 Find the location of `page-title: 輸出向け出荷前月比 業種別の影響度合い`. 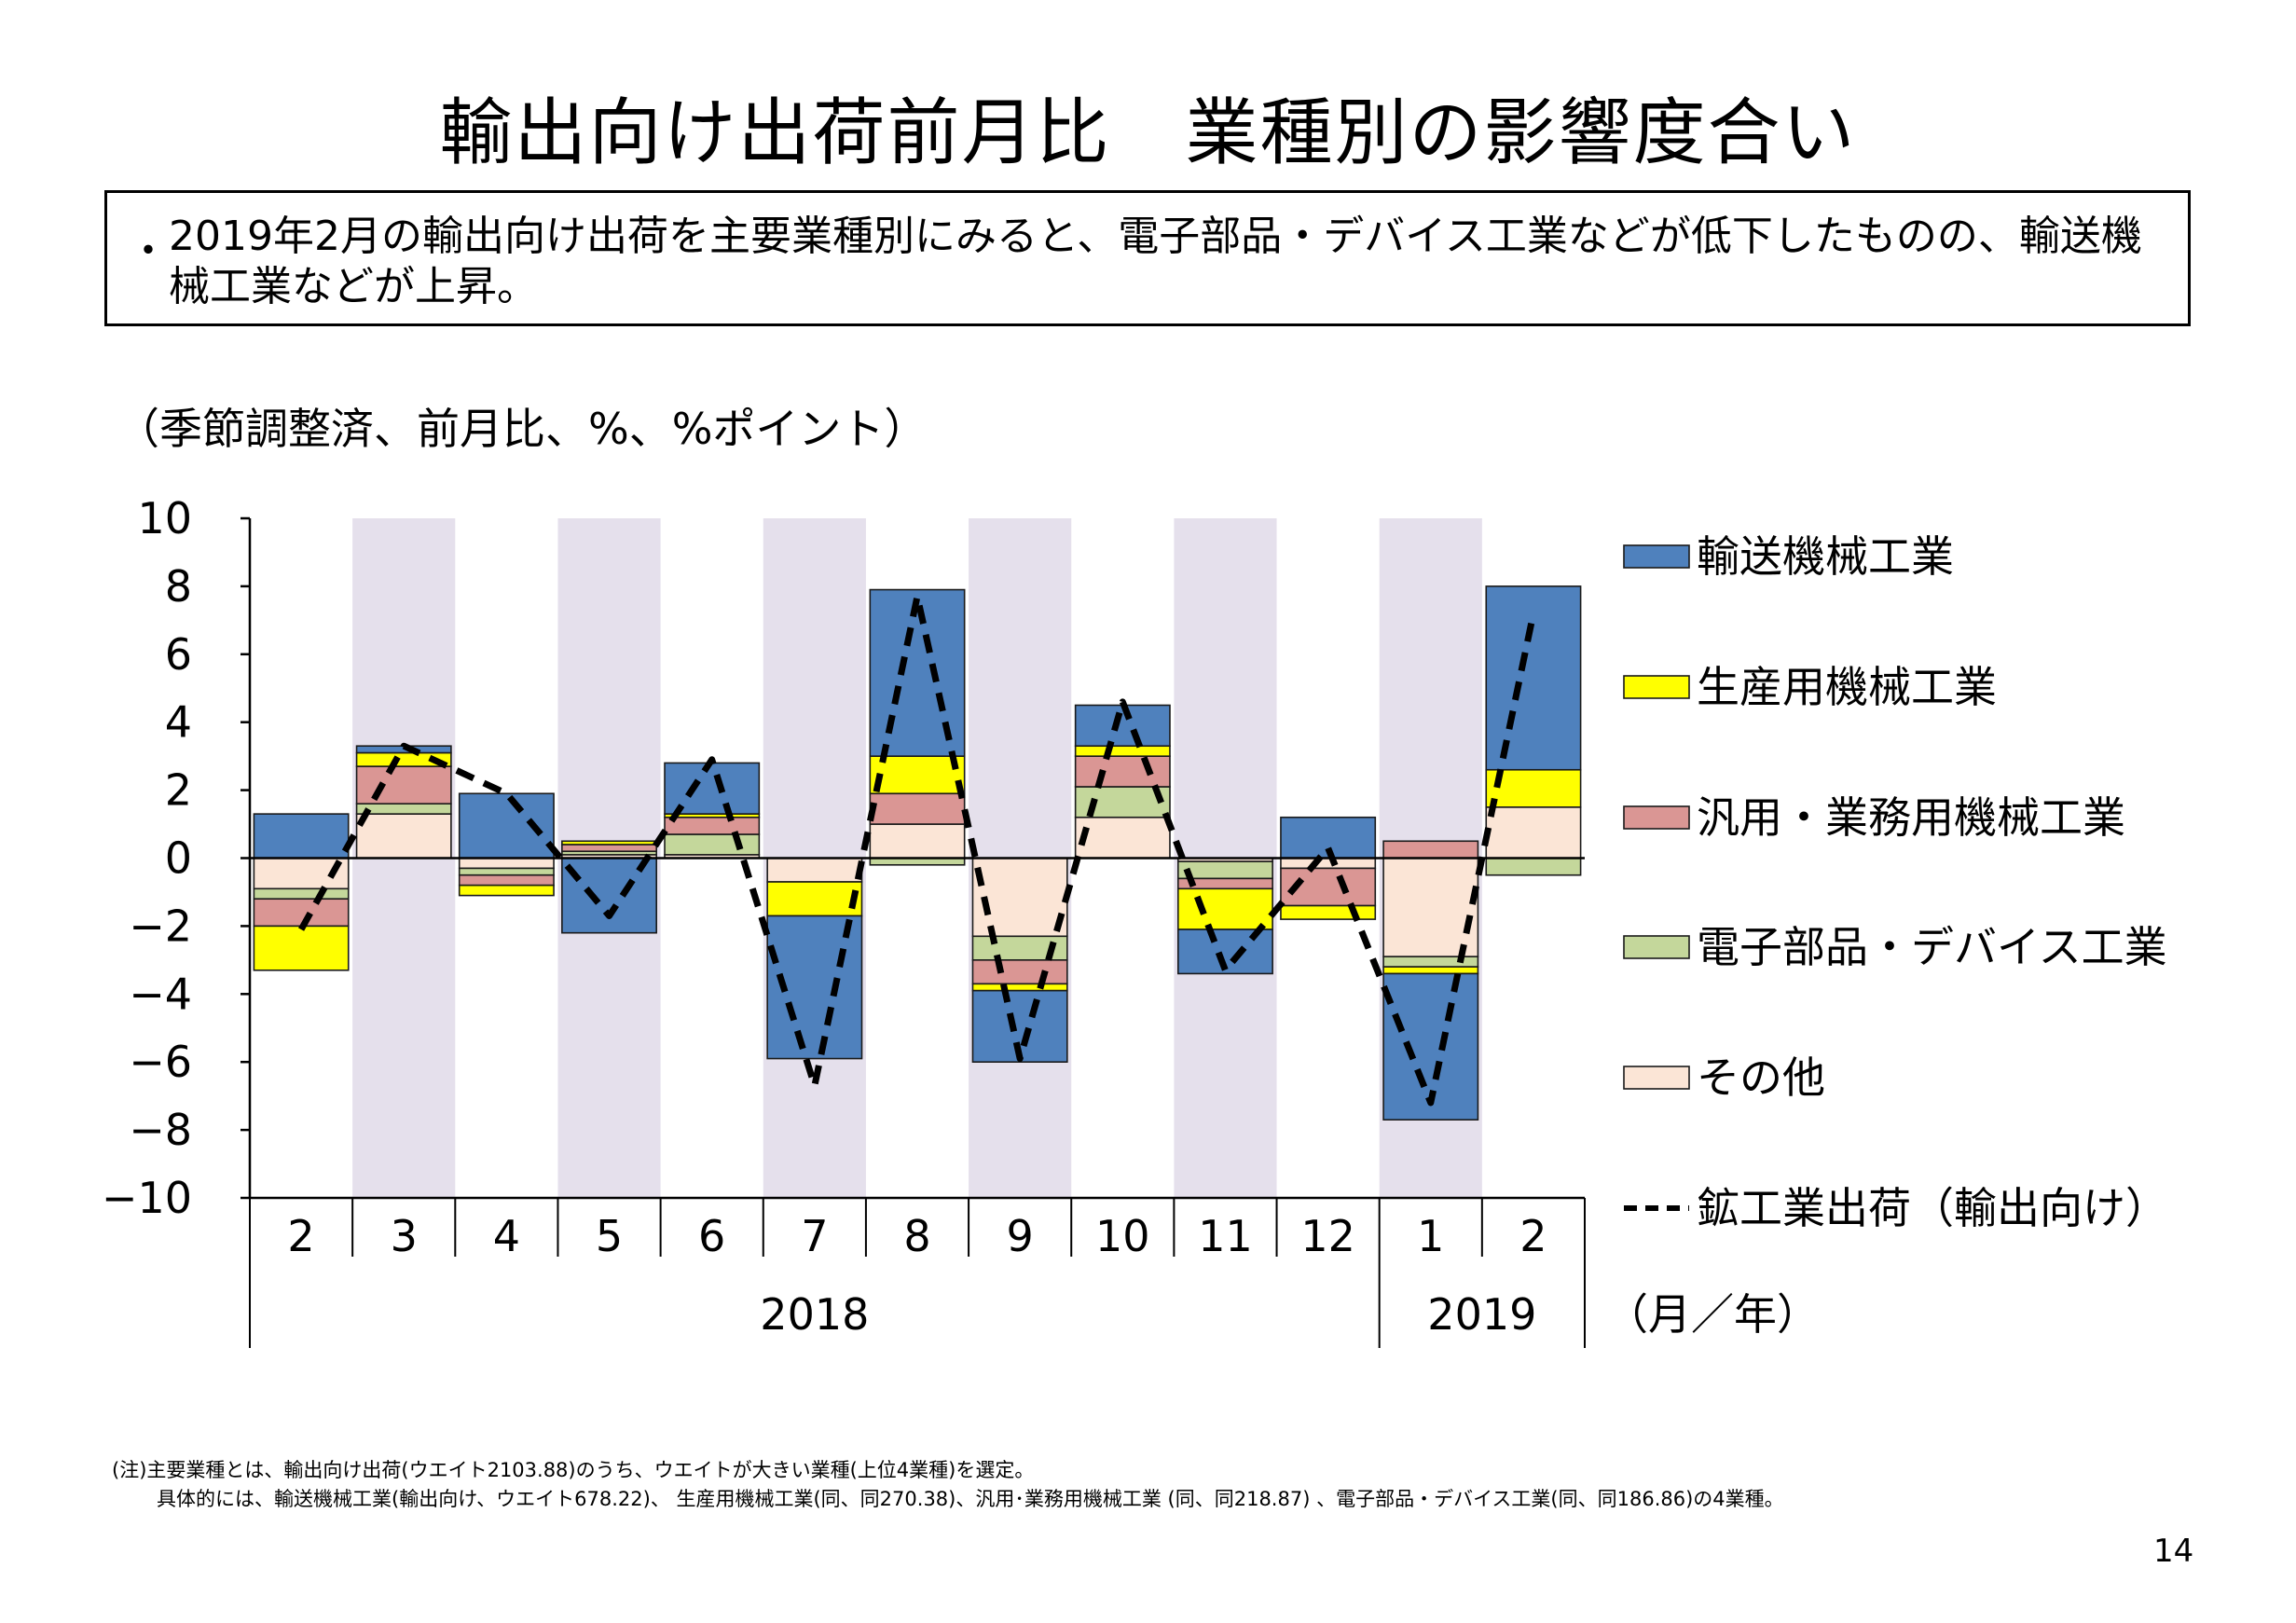

page-title: 輸出向け出荷前月比 業種別の影響度合い is located at coordinates (1148, 133).